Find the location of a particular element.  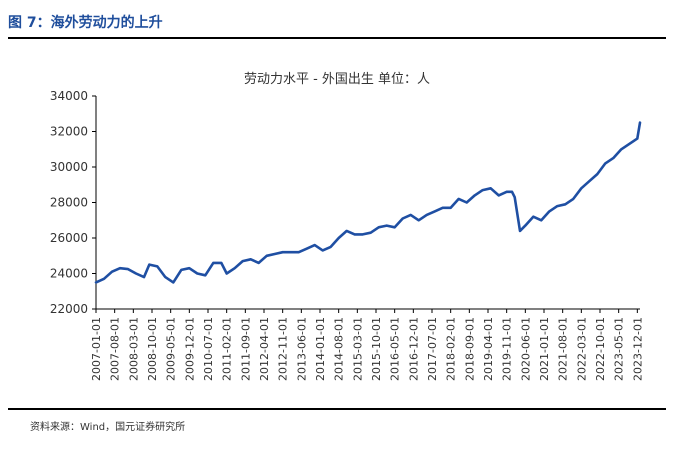

x-tick-label: 2017-07-01 is located at coordinates (432, 349).